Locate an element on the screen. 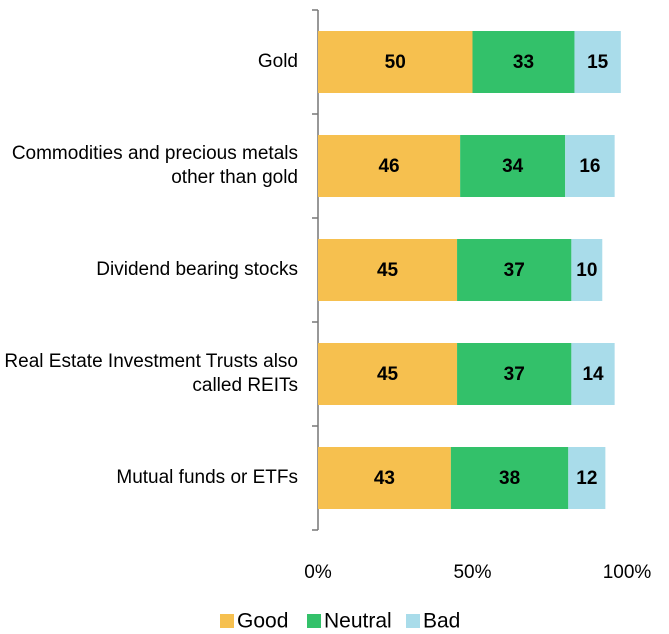  data-label: 50 is located at coordinates (395, 62).